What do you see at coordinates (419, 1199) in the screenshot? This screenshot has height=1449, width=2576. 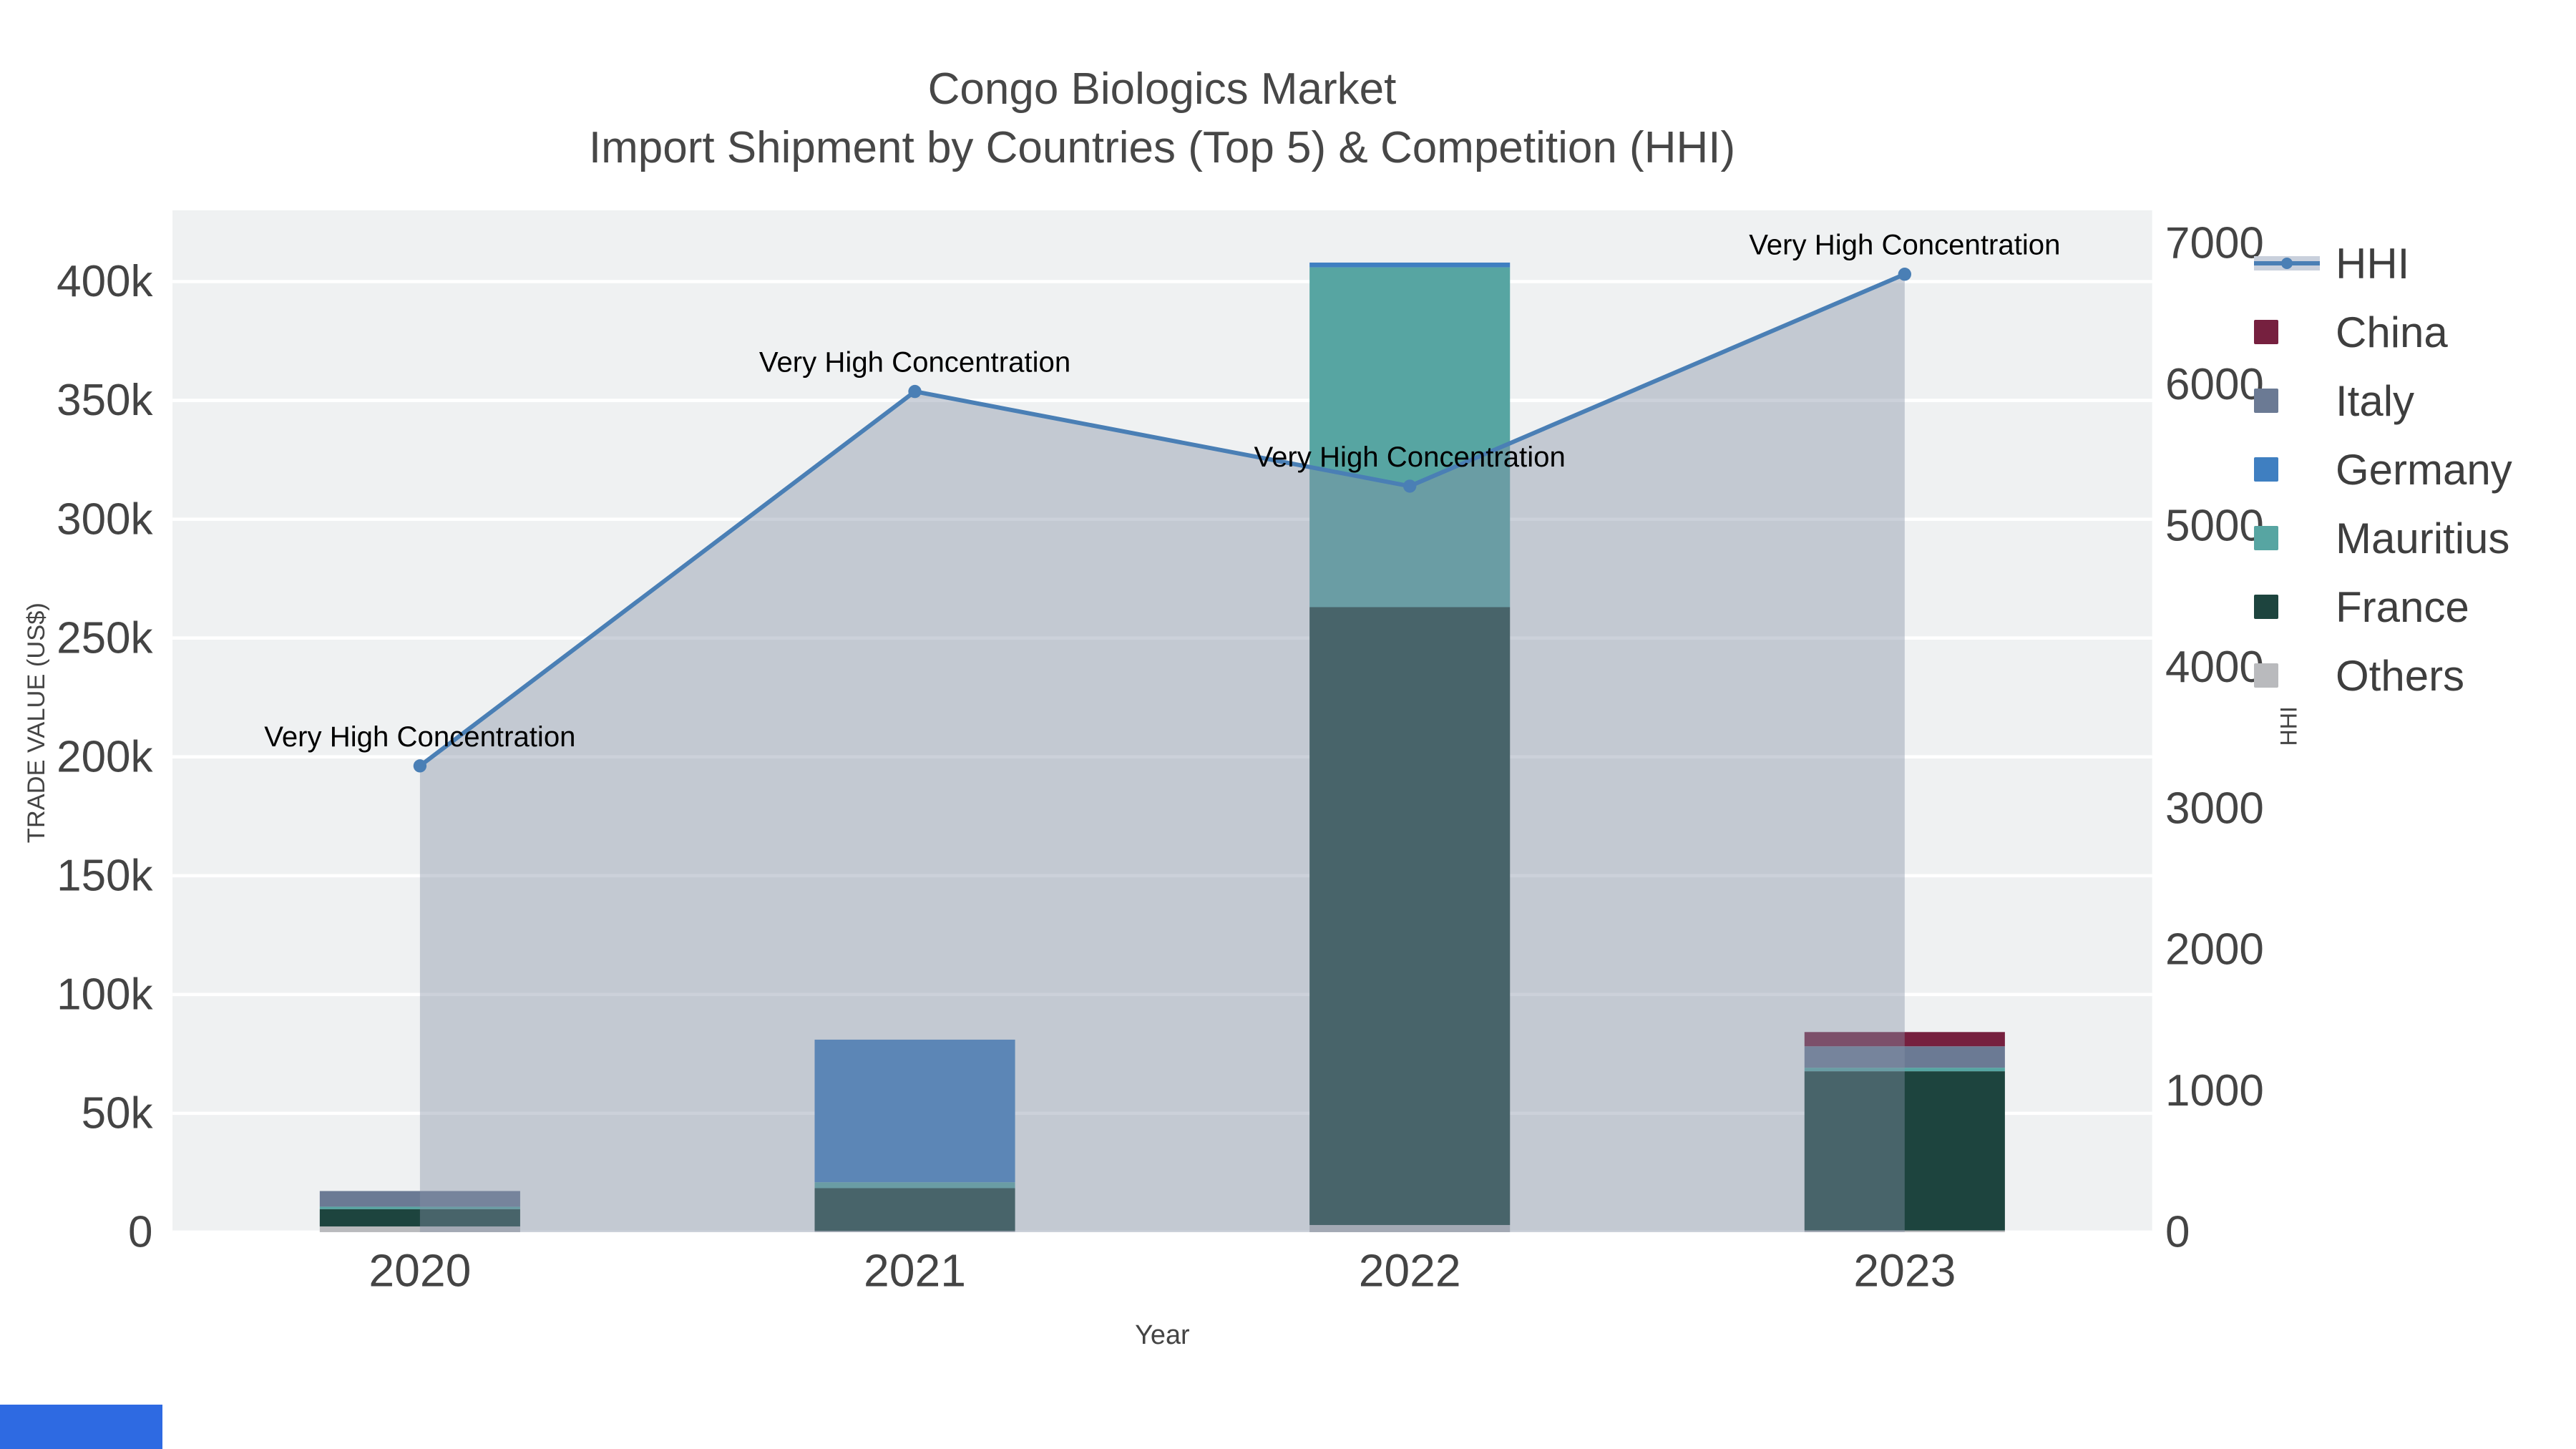 I see `bar-segment-italy-2020` at bounding box center [419, 1199].